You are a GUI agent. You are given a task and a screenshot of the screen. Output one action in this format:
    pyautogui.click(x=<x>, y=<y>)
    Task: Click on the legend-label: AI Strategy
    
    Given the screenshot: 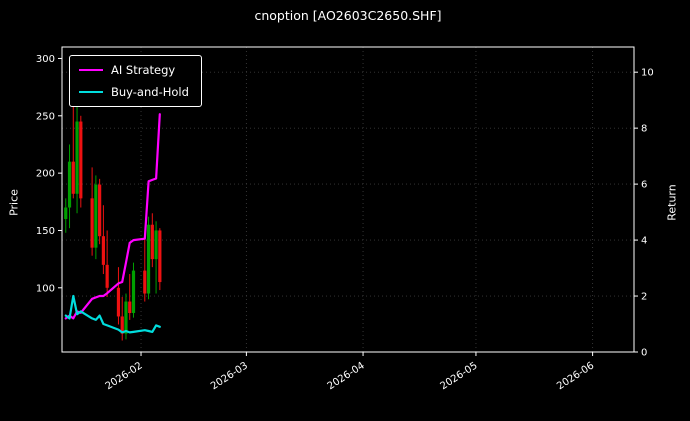 What is the action you would take?
    pyautogui.click(x=143, y=70)
    